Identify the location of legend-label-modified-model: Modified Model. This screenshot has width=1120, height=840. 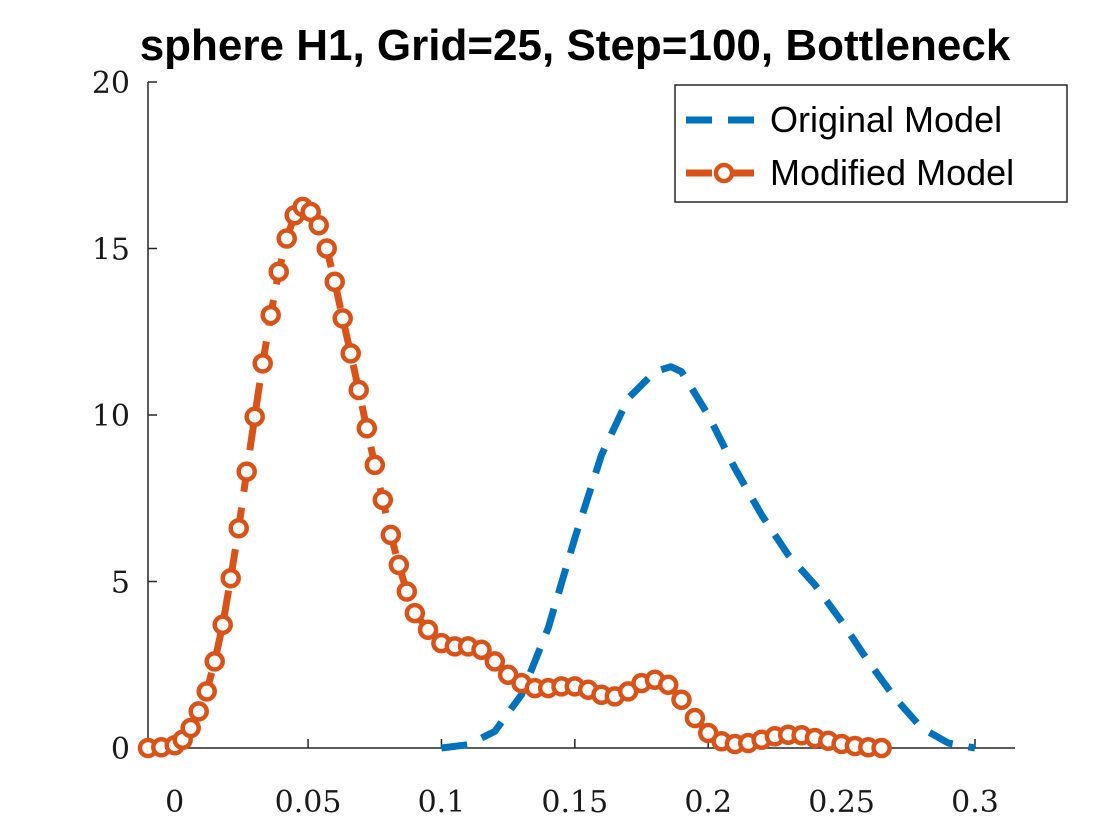
(892, 172).